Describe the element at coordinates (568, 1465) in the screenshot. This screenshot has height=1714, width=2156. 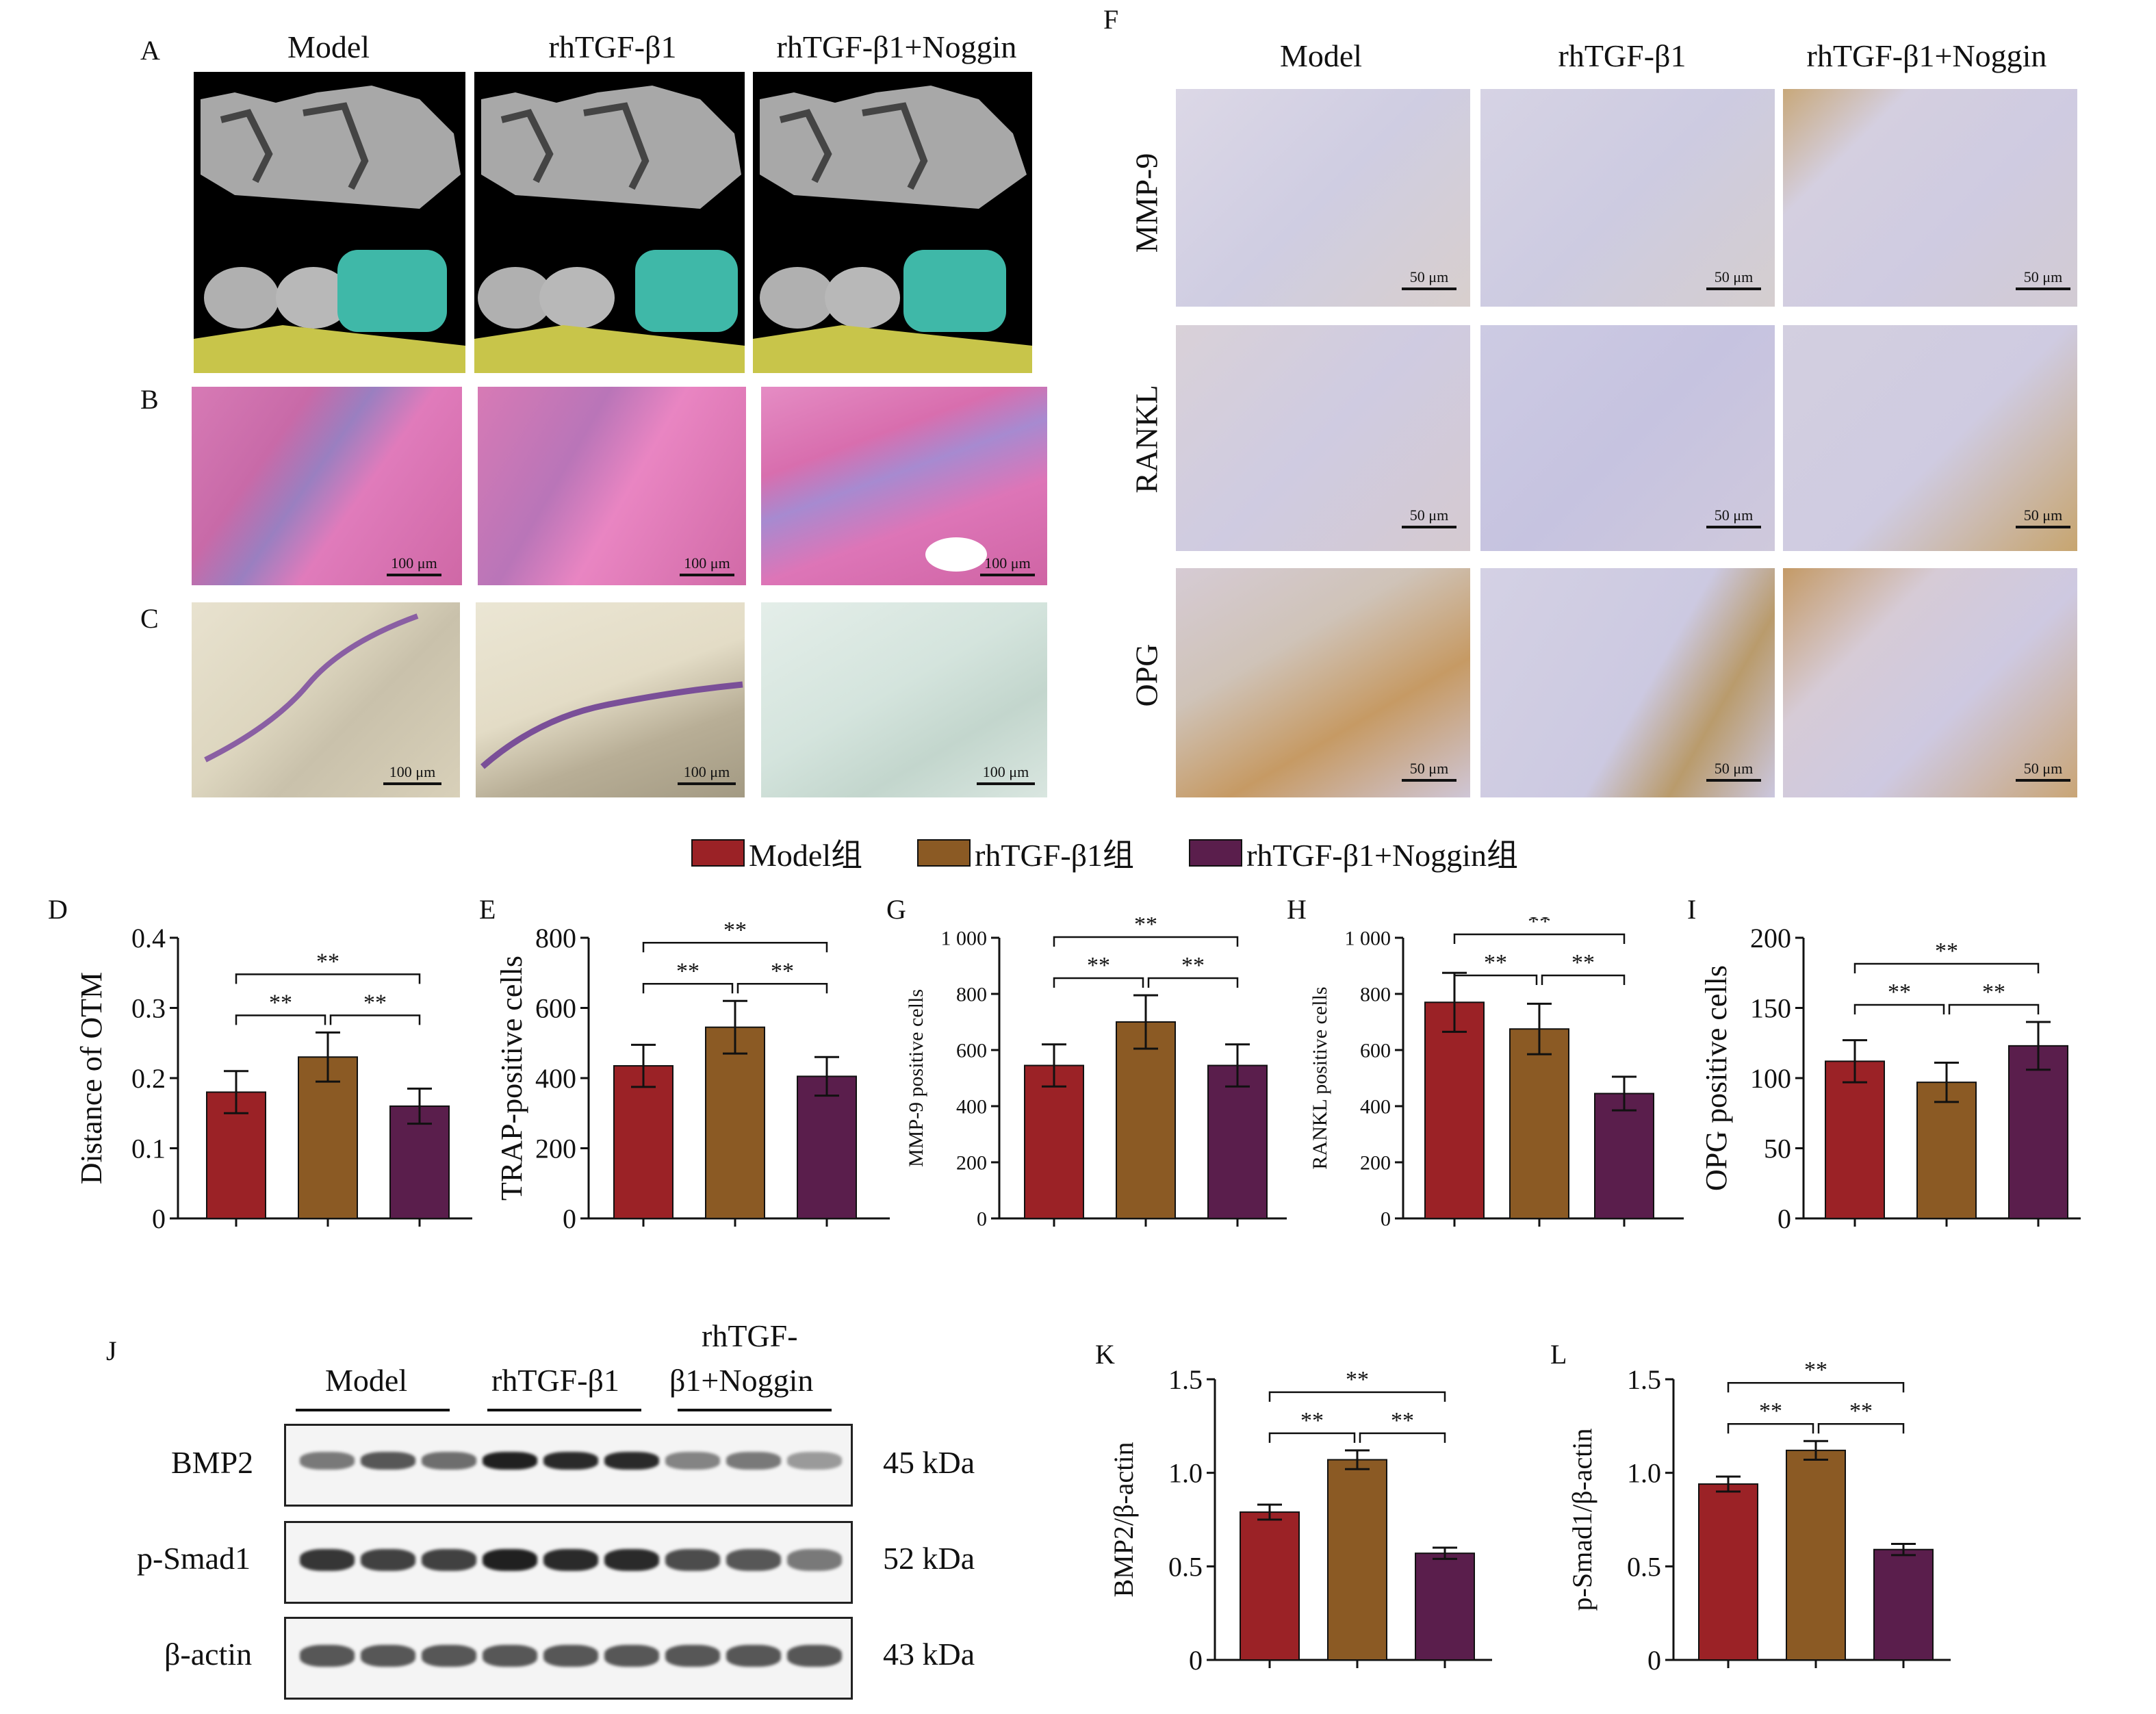
I see `wb-blot-bmp2` at that location.